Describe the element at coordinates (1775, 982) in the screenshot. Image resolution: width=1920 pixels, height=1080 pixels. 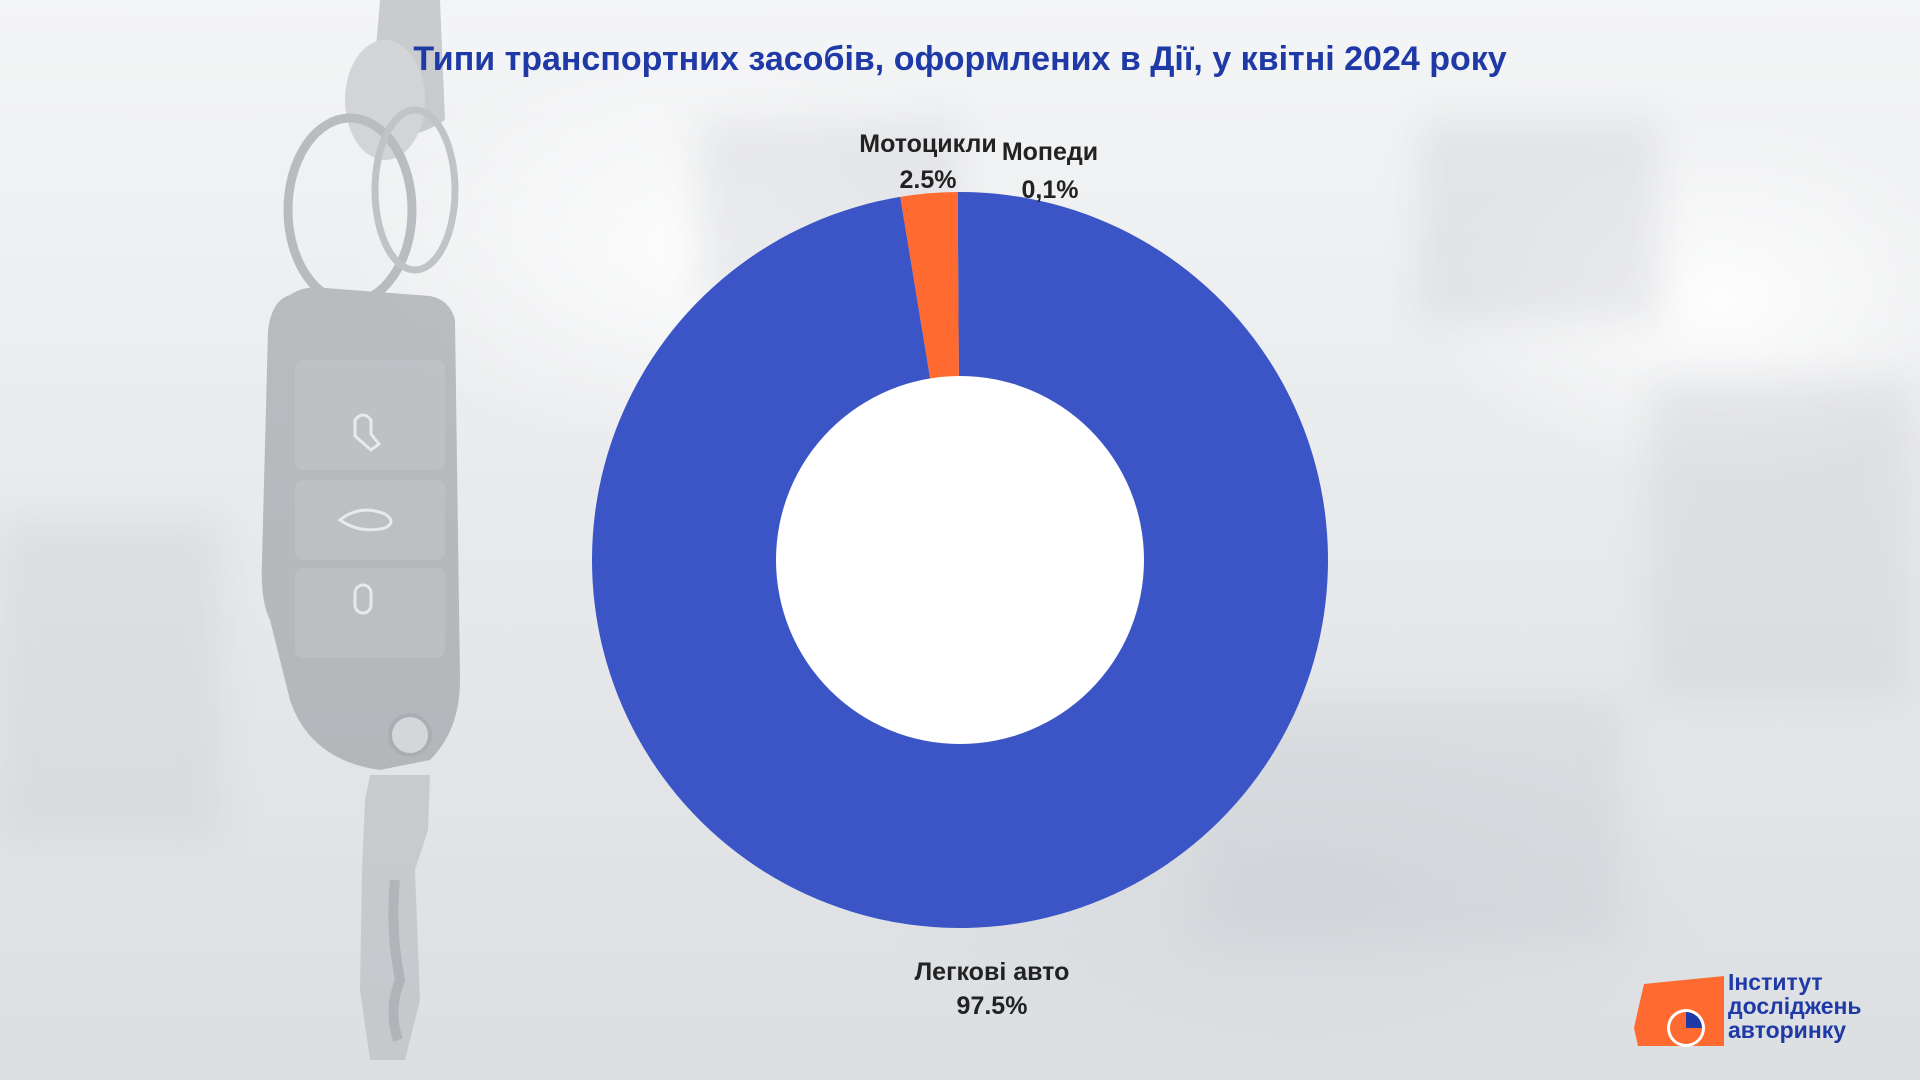
I see `logo-line-1: Інститут` at that location.